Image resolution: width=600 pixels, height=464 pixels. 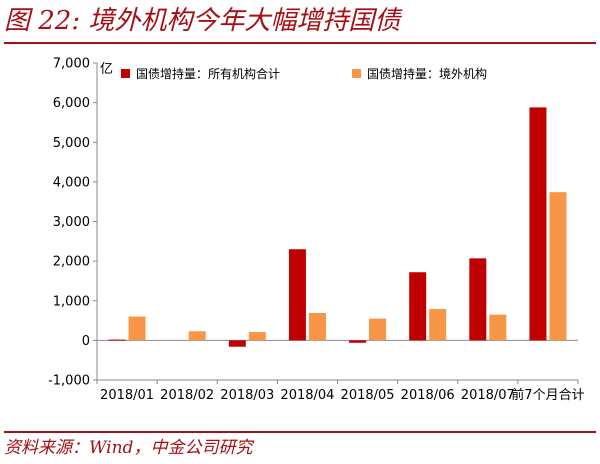 I want to click on x-tick-label: 2018/06, so click(x=428, y=395).